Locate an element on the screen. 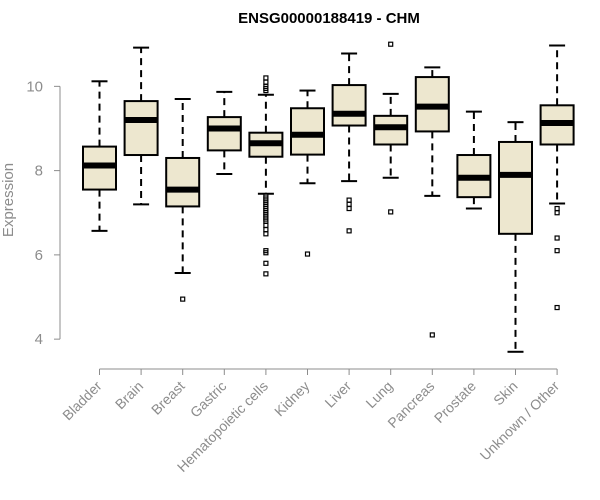 Image resolution: width=600 pixels, height=500 pixels. box-bladder is located at coordinates (99, 156).